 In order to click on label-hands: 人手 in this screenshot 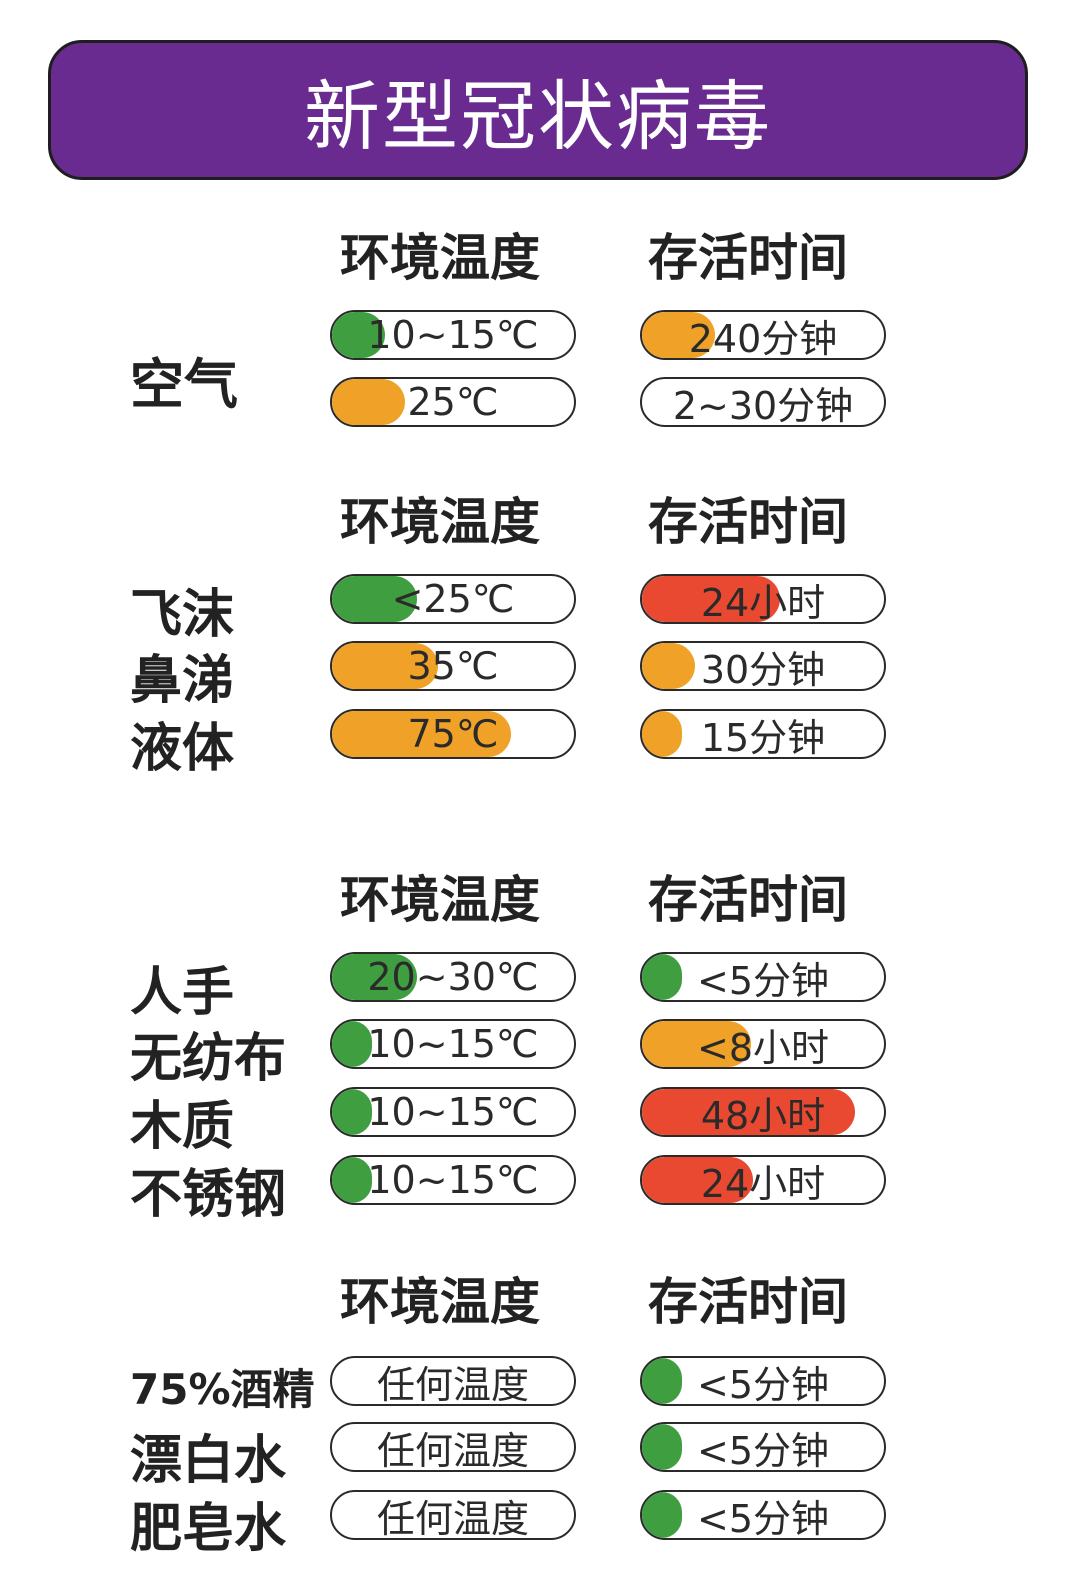, I will do `click(182, 993)`.